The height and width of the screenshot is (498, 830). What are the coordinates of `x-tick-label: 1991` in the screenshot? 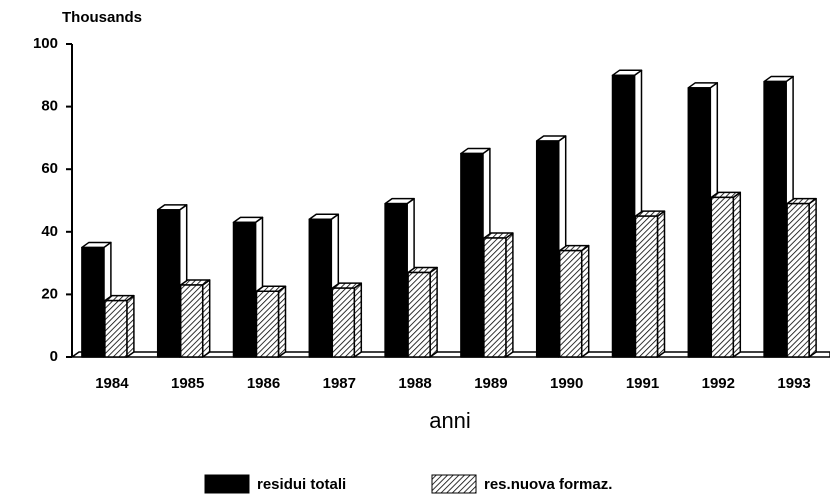 It's located at (642, 383).